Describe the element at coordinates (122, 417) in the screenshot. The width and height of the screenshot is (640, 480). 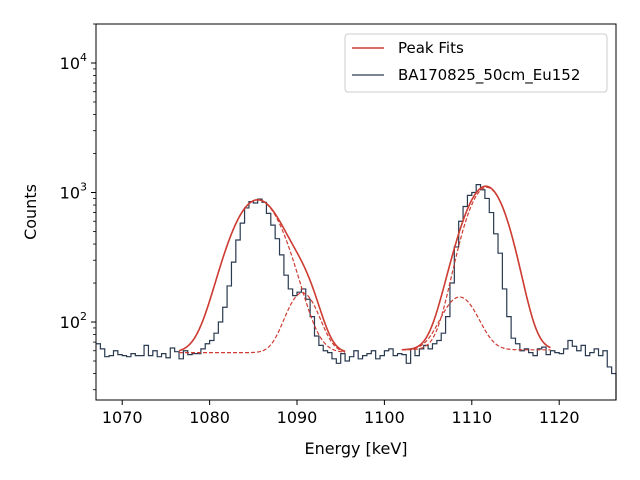
I see `x-tick-label: 1070` at that location.